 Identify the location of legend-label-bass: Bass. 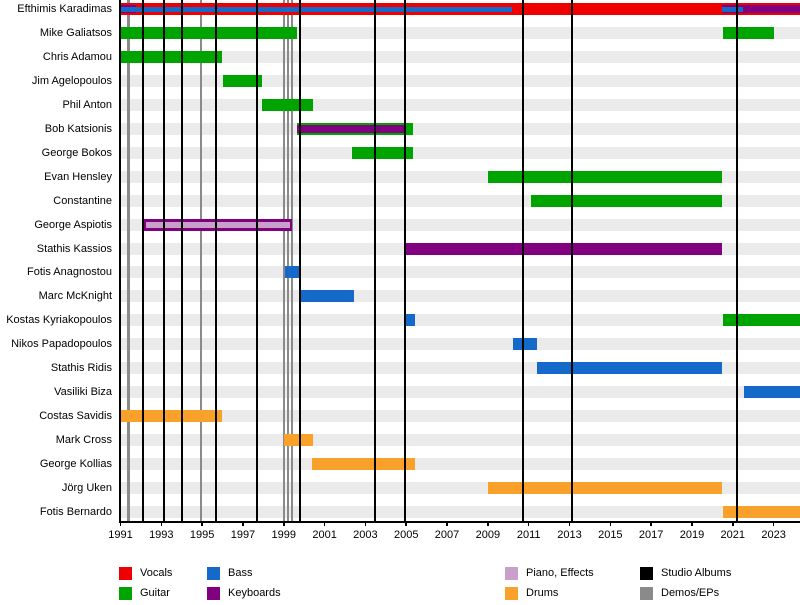
(240, 573).